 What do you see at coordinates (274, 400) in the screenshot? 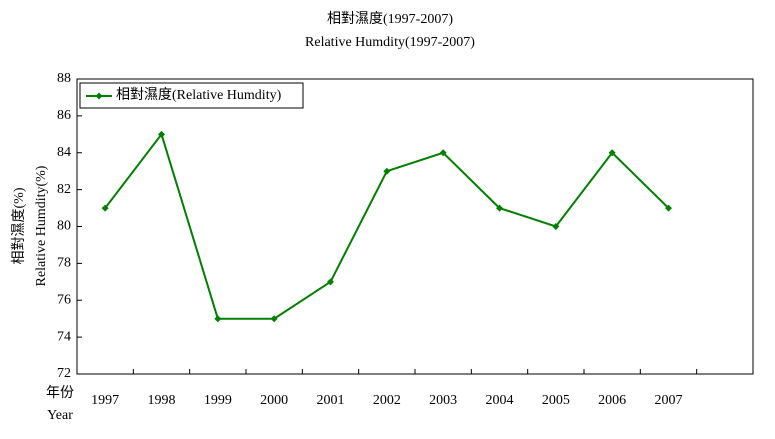
I see `x-tick-label: 2000` at bounding box center [274, 400].